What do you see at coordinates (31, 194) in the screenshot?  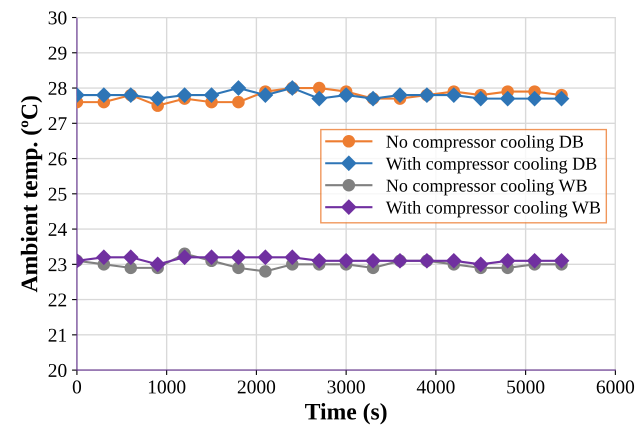 I see `y-axis-title: Ambient temp. (ºC)` at bounding box center [31, 194].